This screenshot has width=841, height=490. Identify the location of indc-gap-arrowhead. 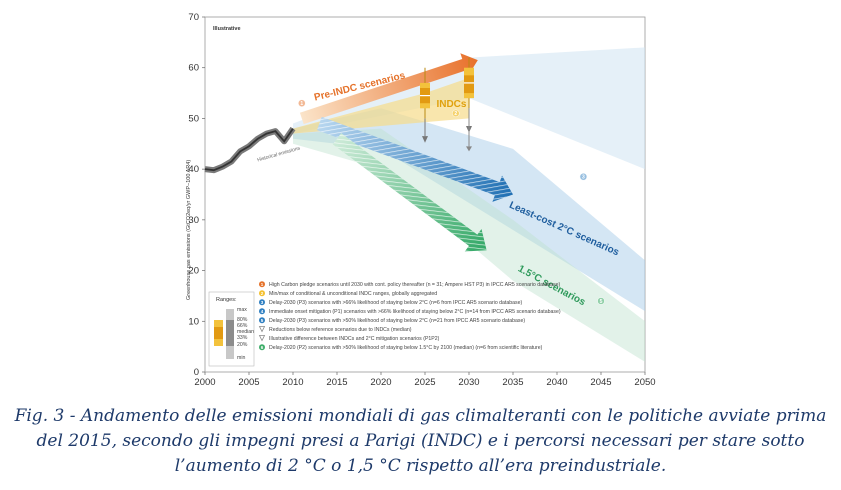
(469, 149).